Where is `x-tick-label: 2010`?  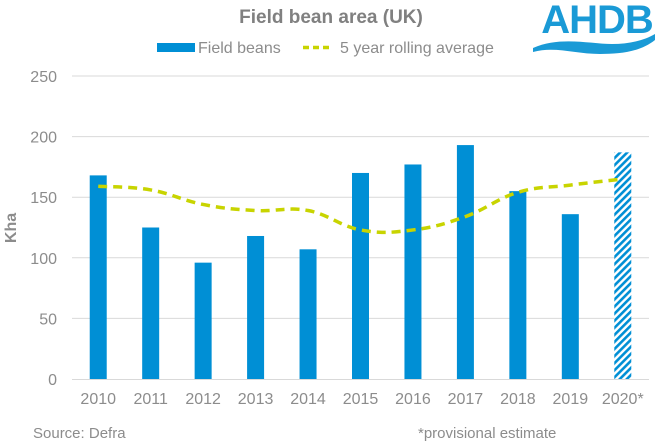 x-tick-label: 2010 is located at coordinates (98, 399).